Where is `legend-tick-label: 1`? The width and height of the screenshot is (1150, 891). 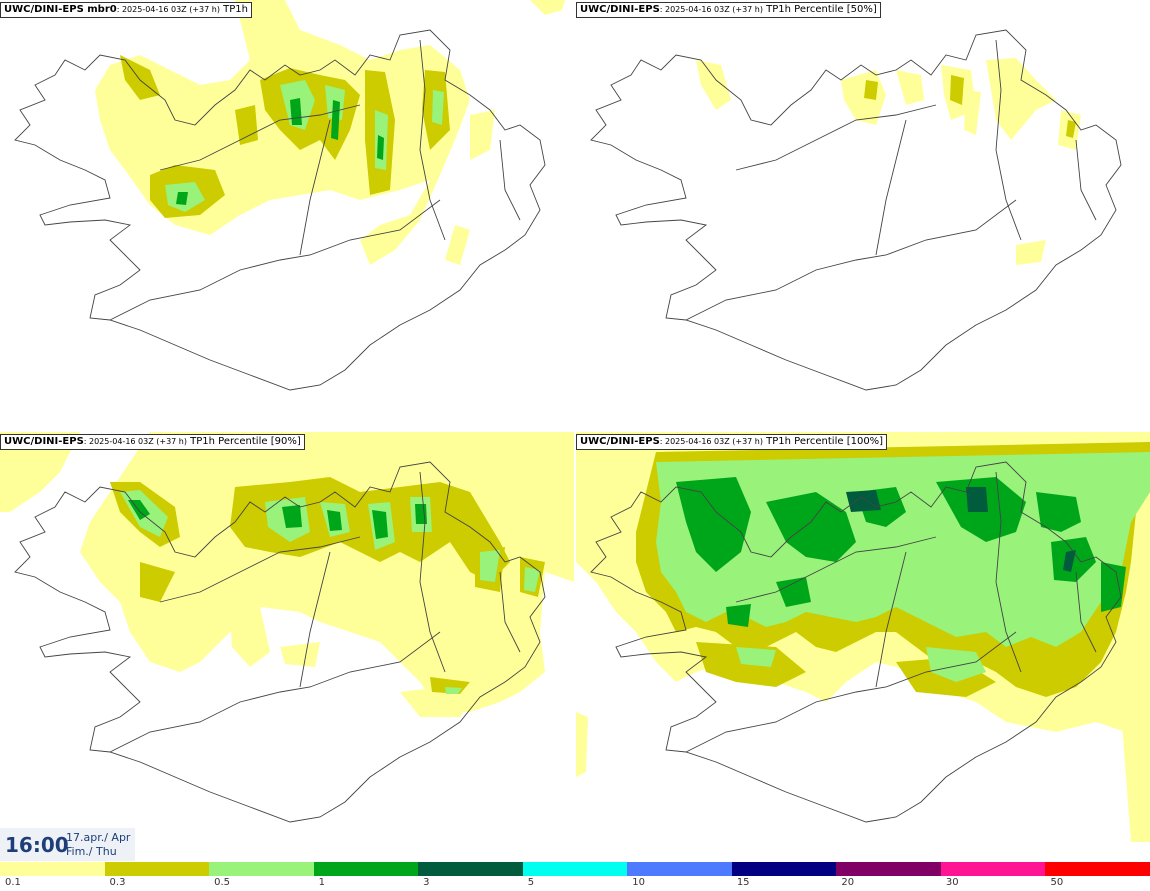
legend-tick-label: 1 is located at coordinates (321, 882).